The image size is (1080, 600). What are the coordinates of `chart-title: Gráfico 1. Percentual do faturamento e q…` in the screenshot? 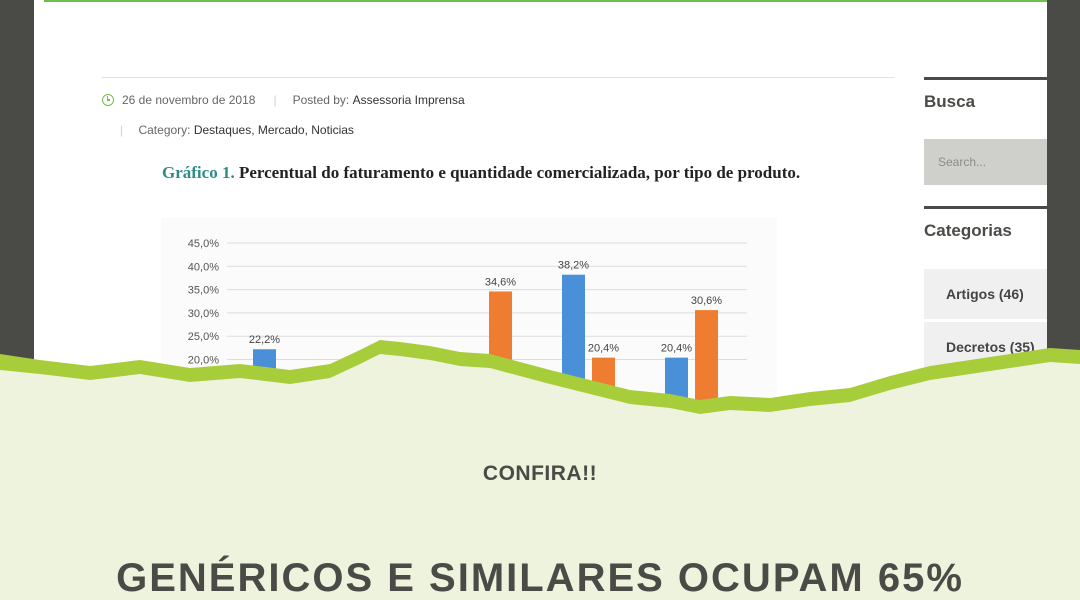 It's located at (481, 173).